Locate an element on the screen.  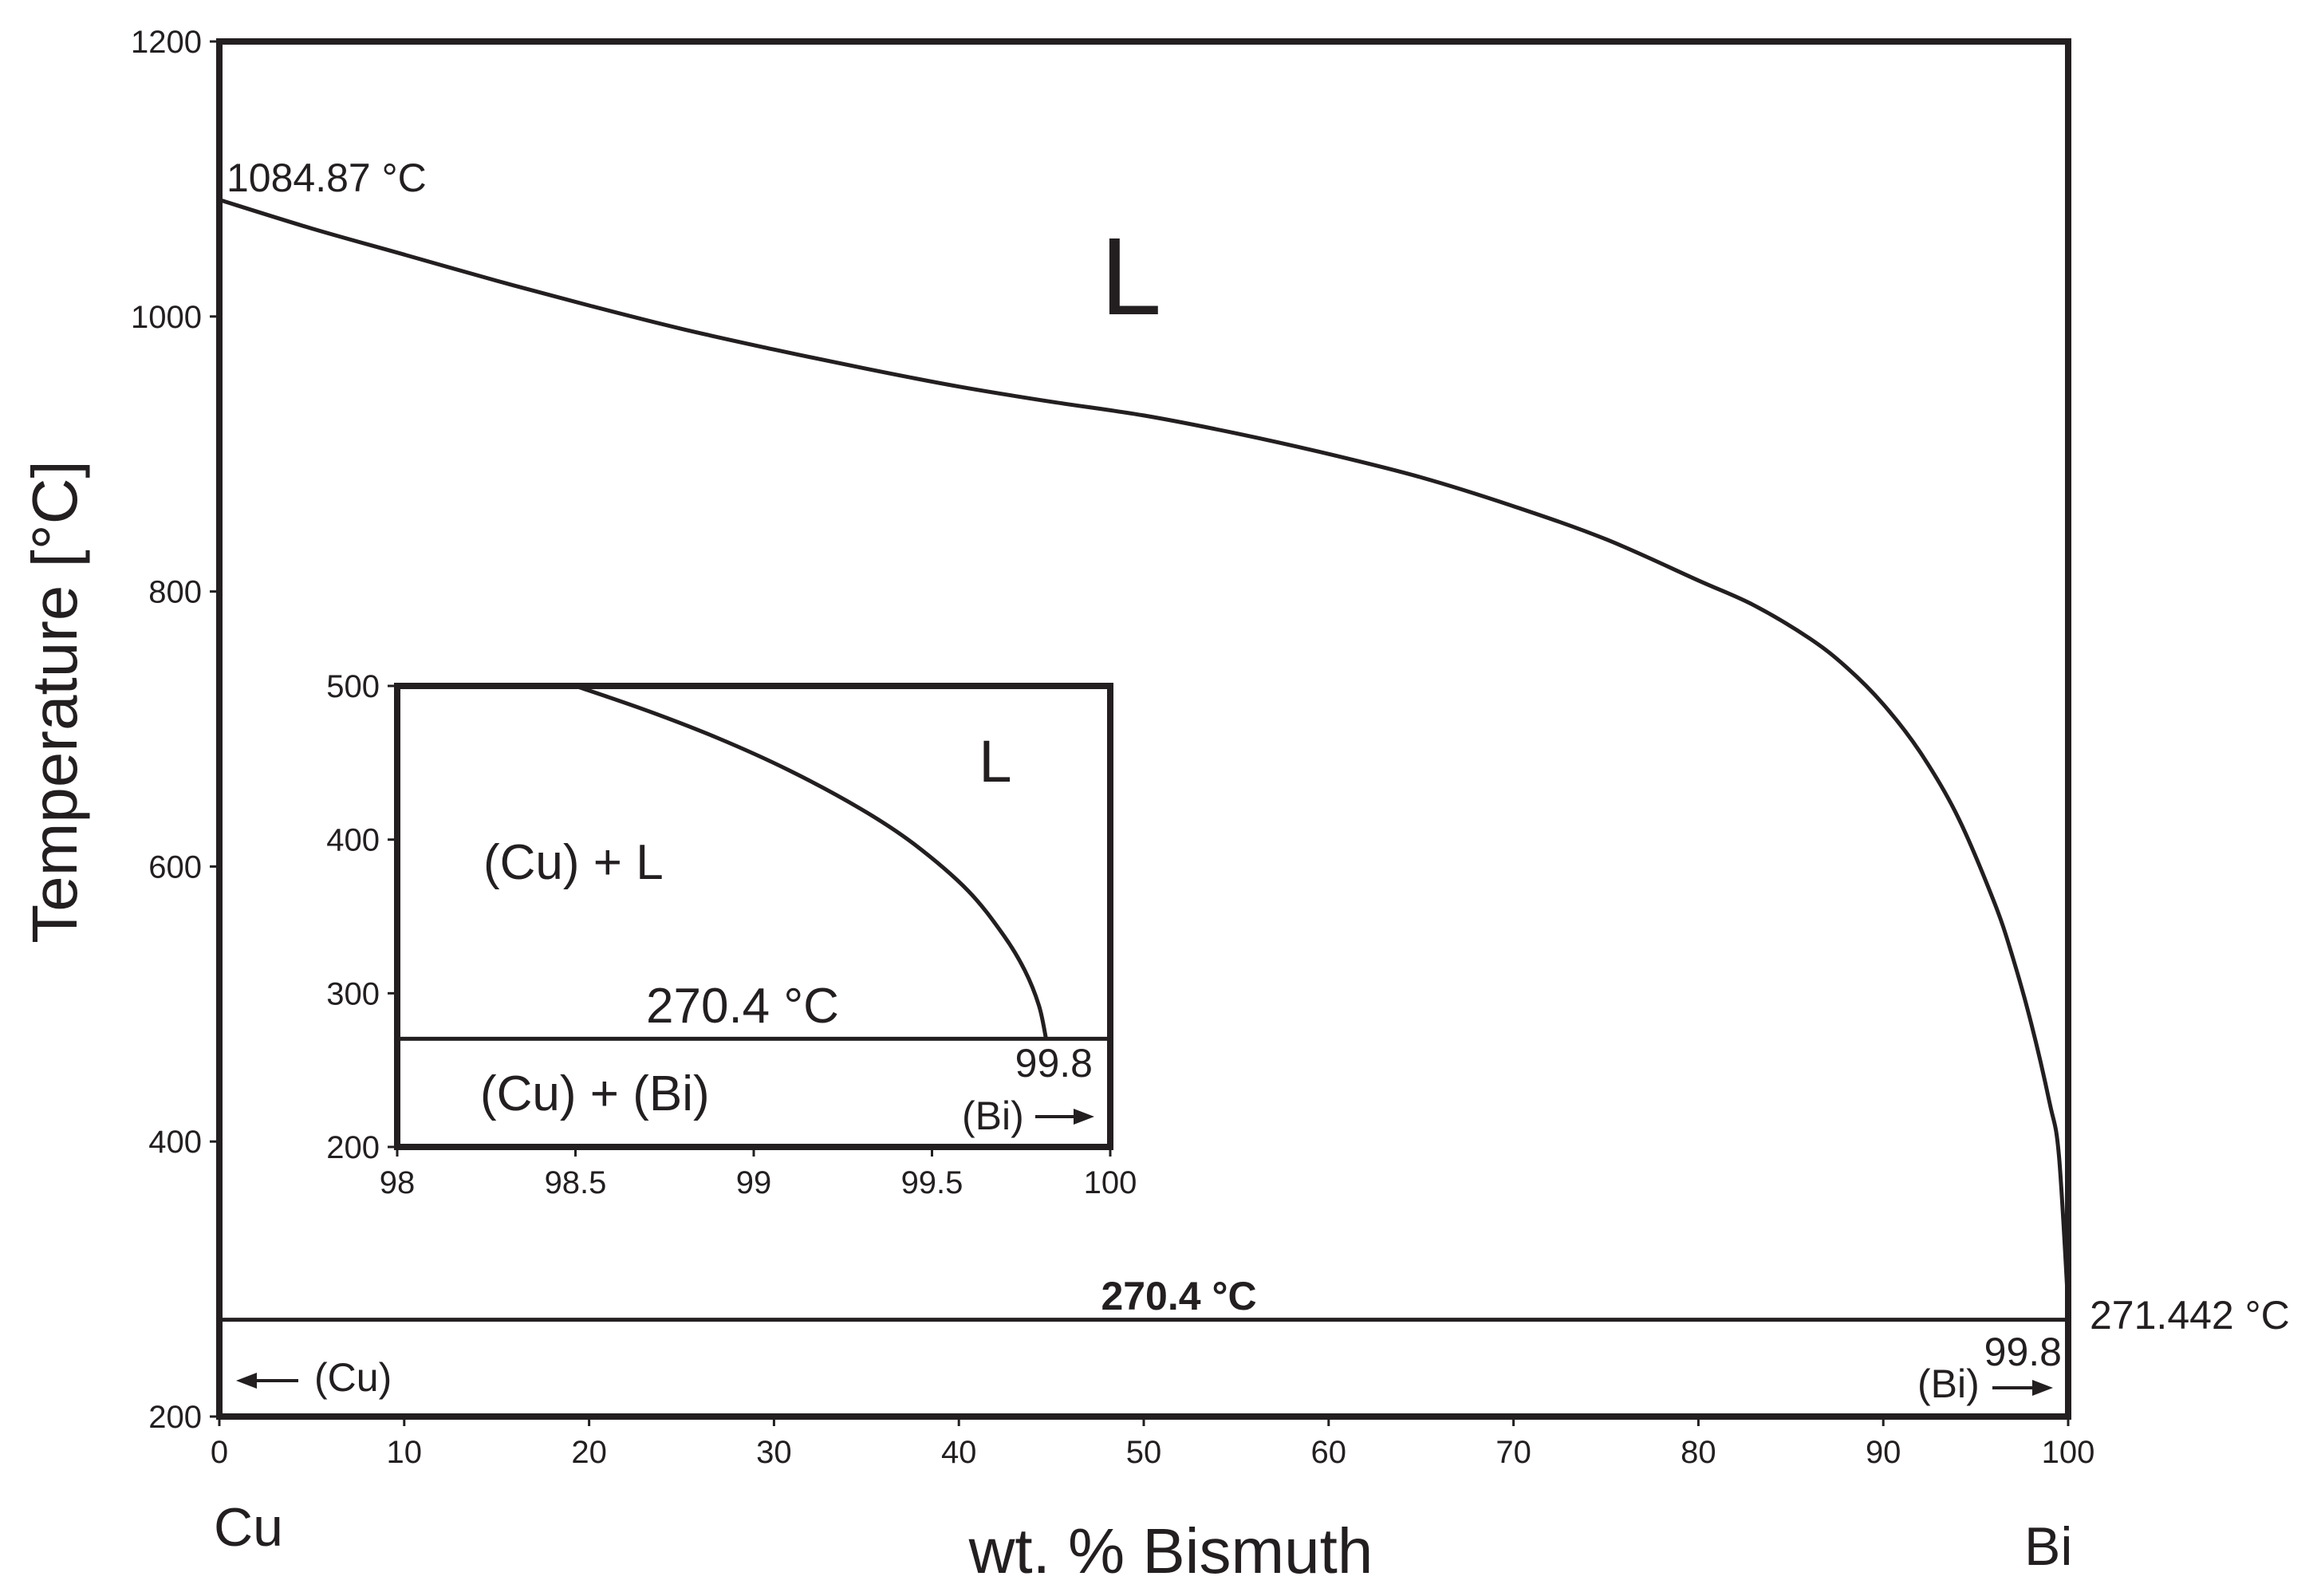
inset-axis-ticks: 98 98.5 99 99.5 100 200 300 400 500 is located at coordinates (731, 934).